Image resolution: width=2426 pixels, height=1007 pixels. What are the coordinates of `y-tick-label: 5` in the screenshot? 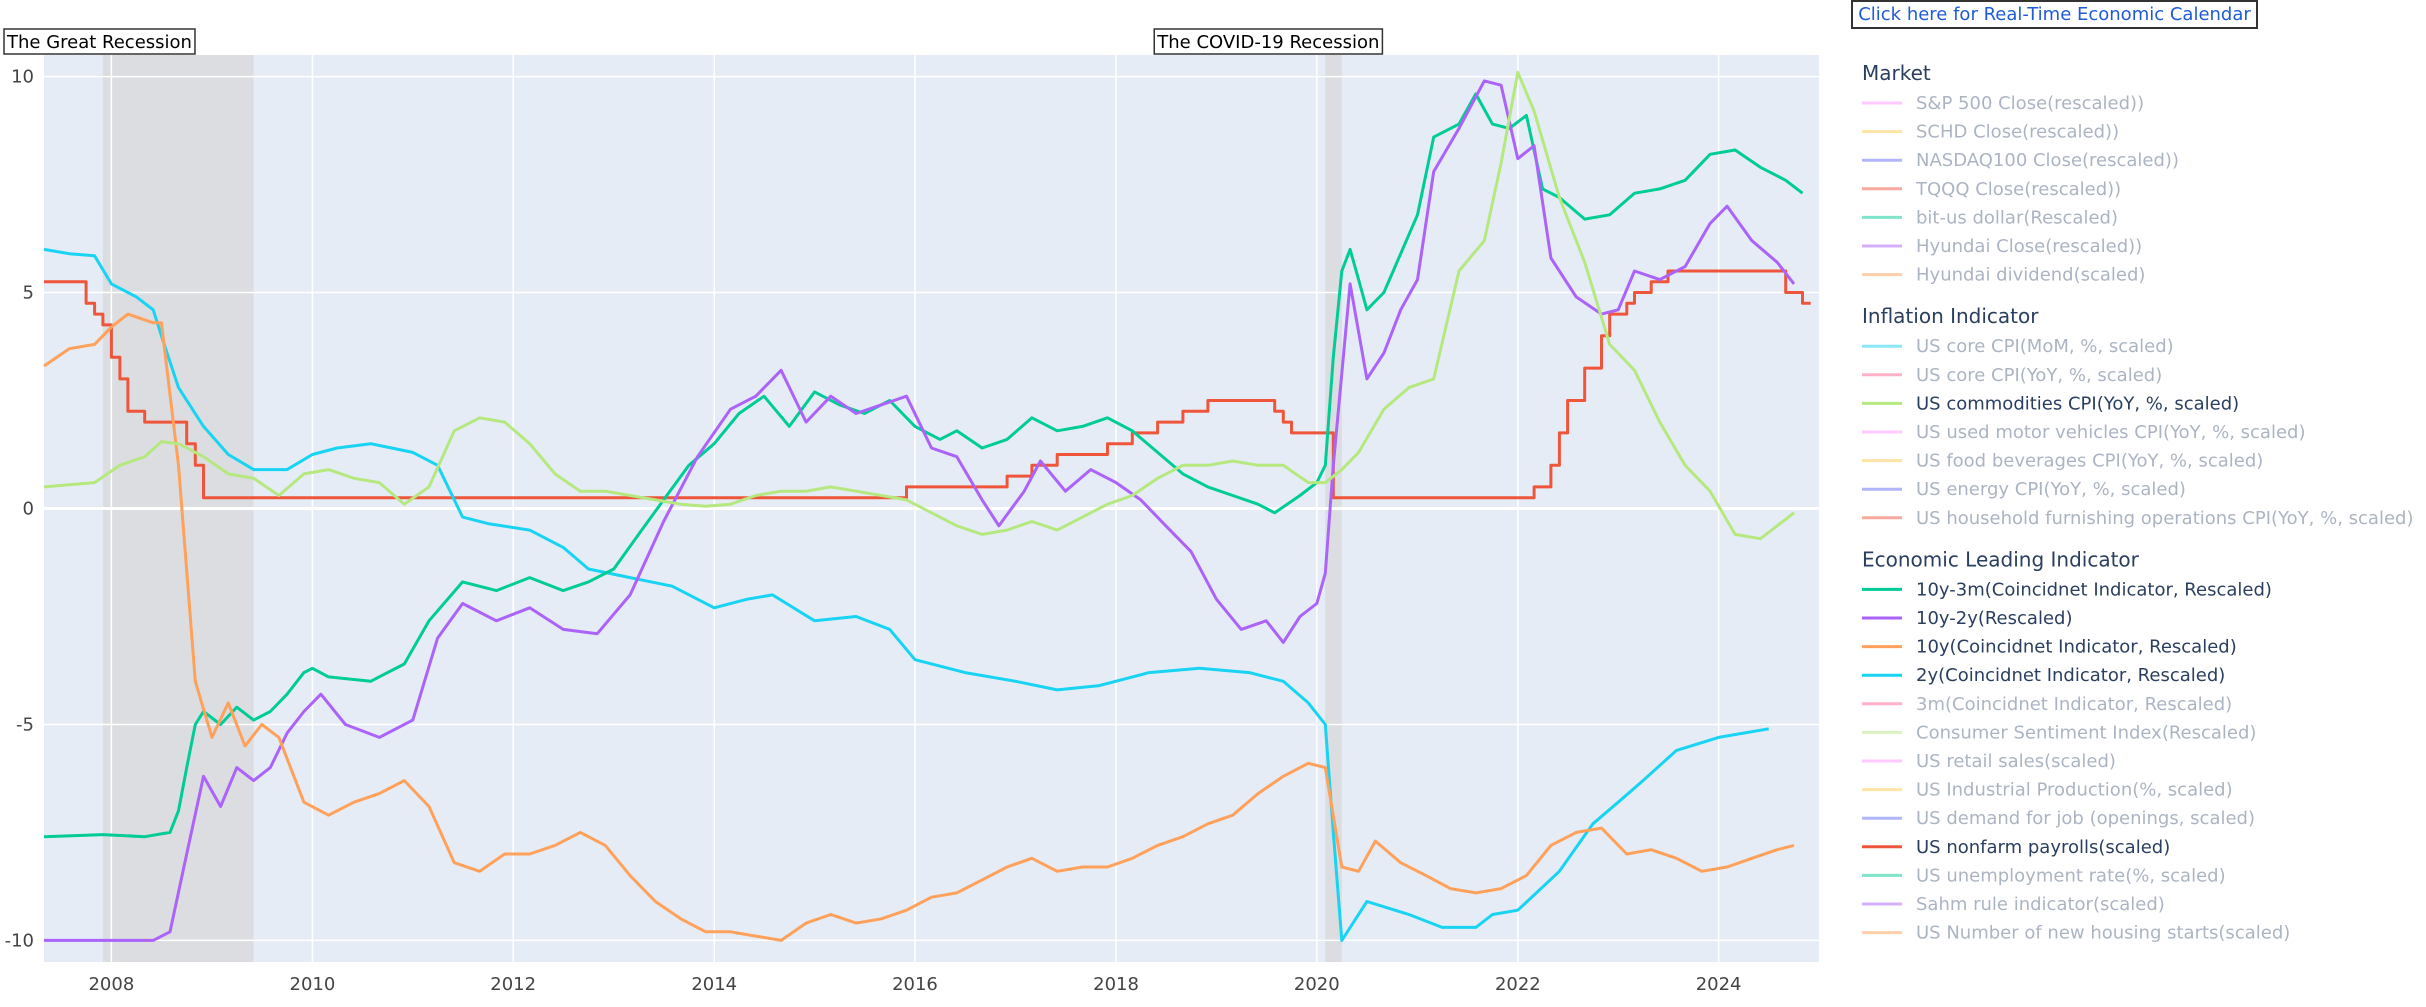 It's located at (28, 293).